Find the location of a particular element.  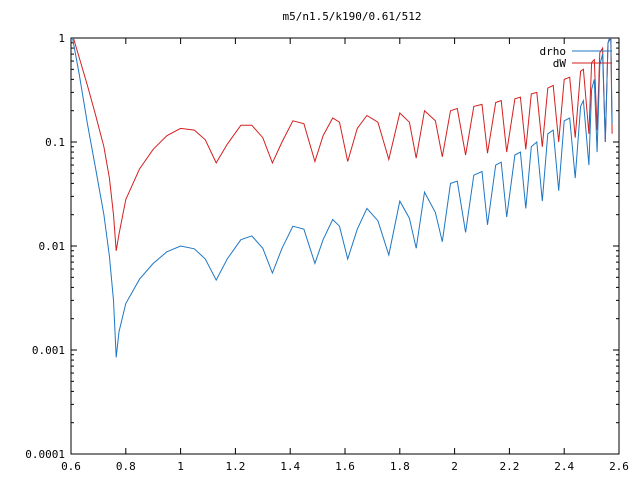

x-tick-label: 2.4 is located at coordinates (564, 466).